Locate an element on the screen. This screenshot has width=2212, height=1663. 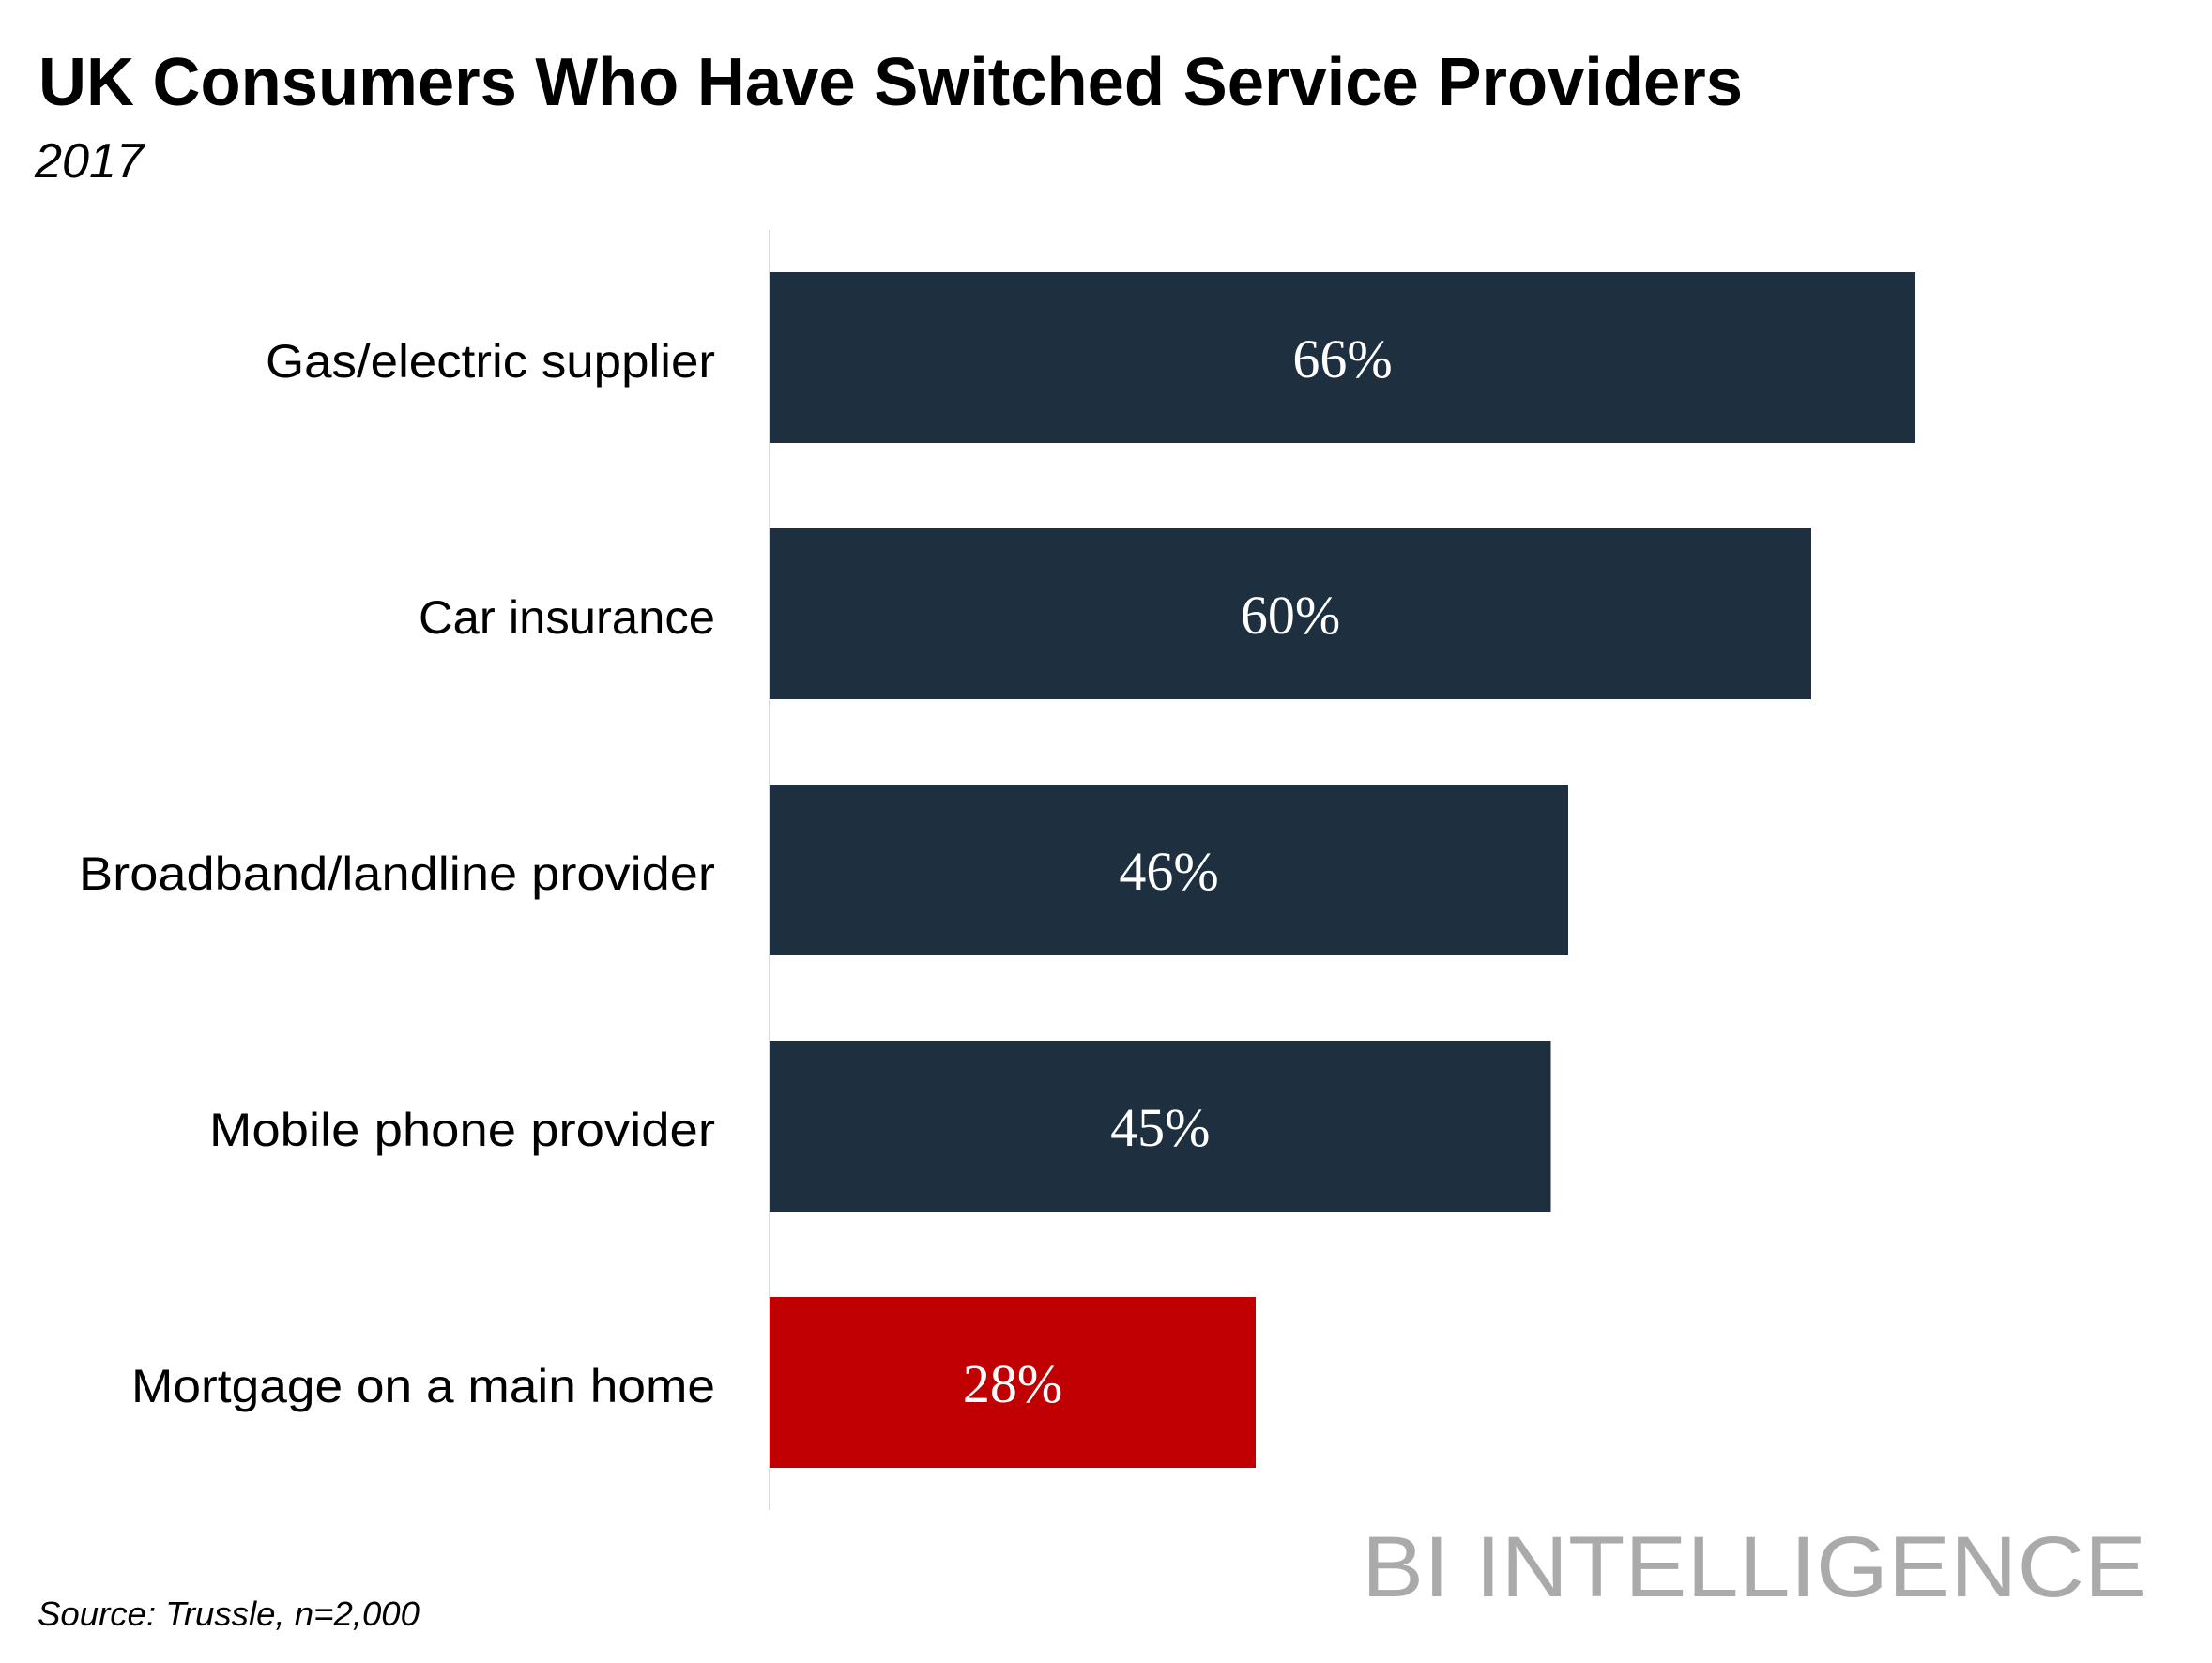
data-label: 28% is located at coordinates (1012, 1383).